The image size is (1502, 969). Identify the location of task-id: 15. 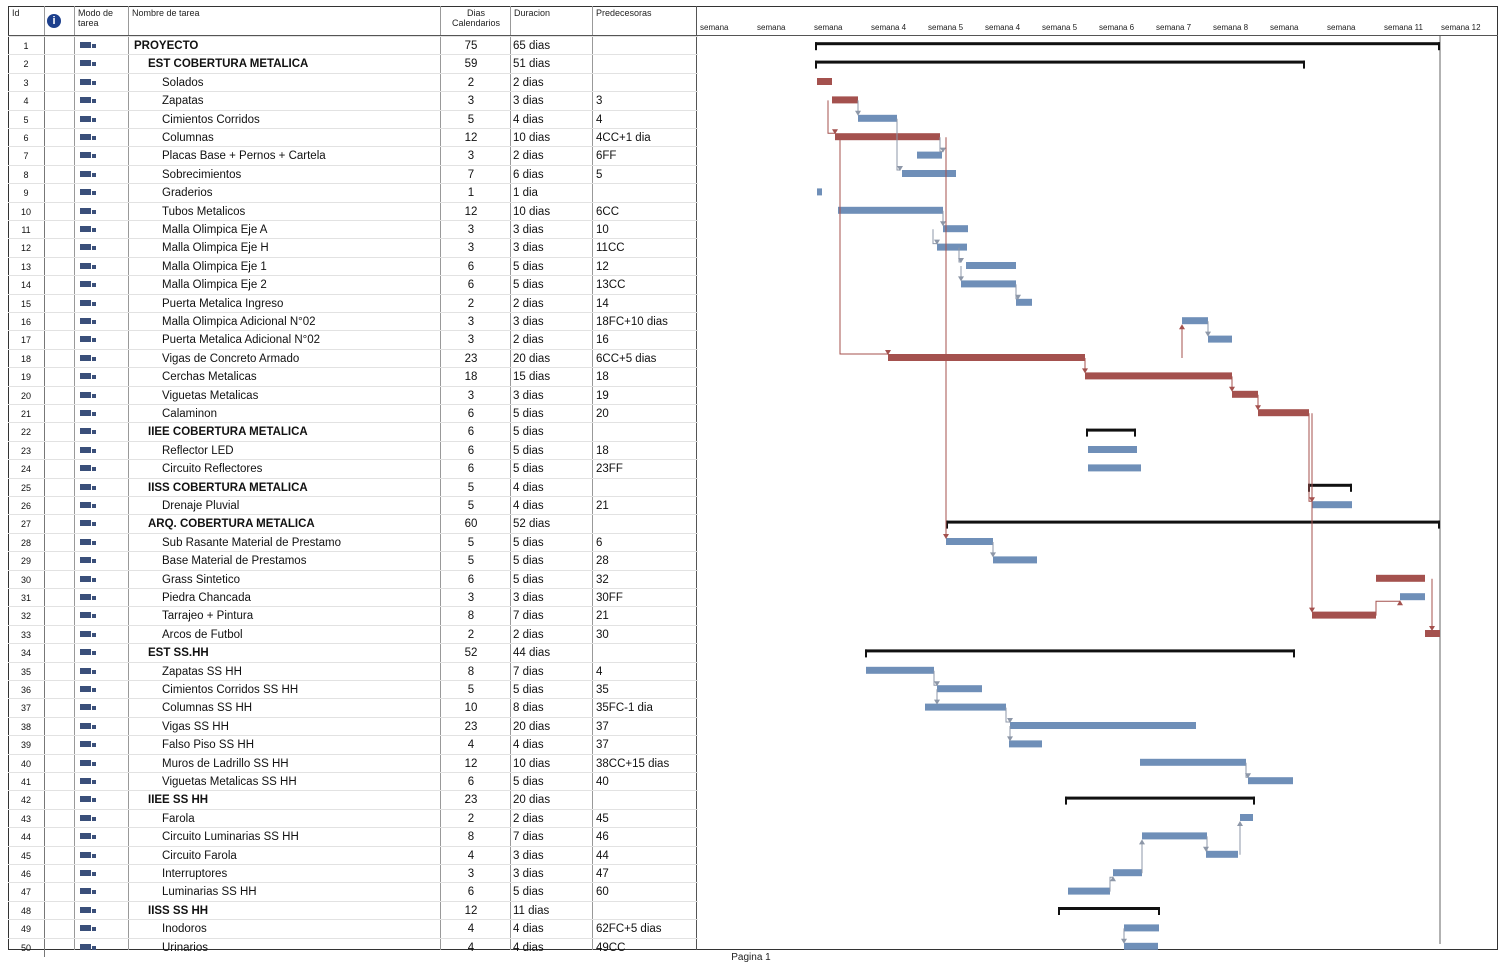
(26, 303).